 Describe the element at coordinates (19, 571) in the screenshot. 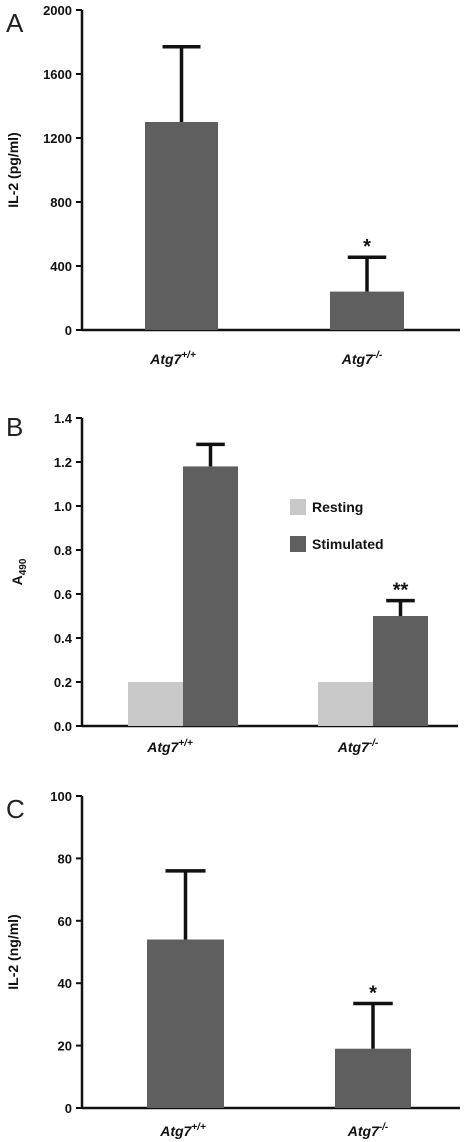

I see `y-axis-label: A490` at that location.